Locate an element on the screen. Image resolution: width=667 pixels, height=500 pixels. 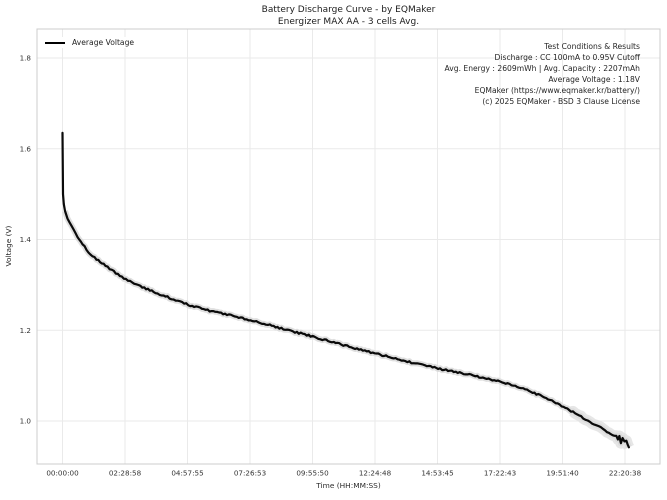
annotation-line: Discharge : CC 100mA to 0.95V Cutoff is located at coordinates (567, 57).